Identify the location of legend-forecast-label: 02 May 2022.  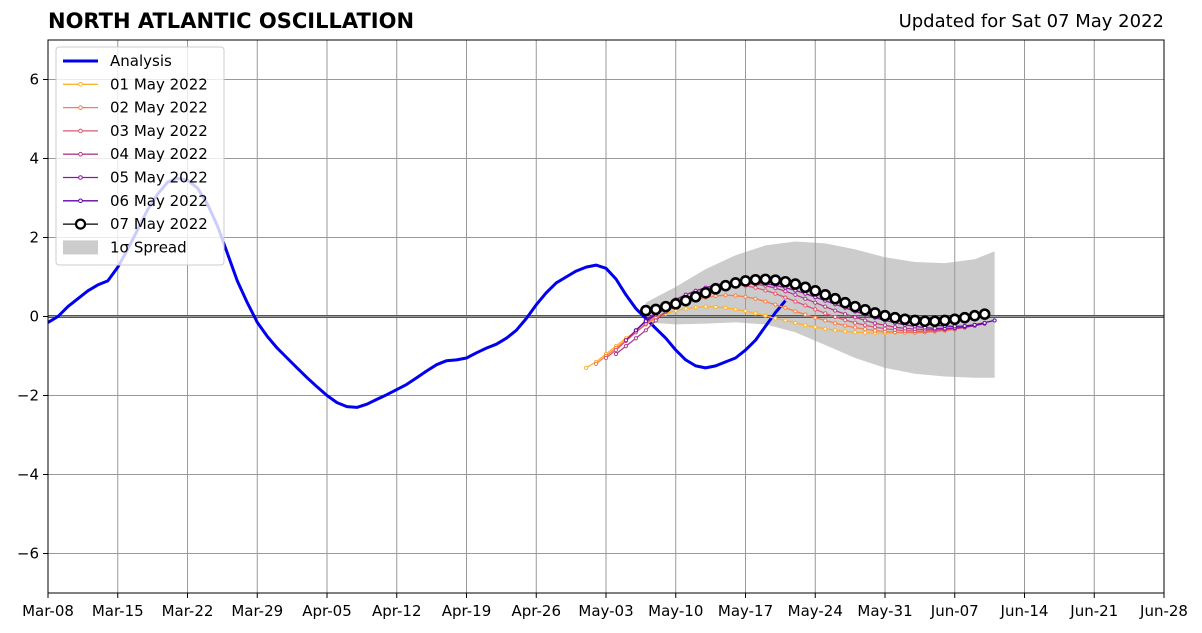
(159, 108).